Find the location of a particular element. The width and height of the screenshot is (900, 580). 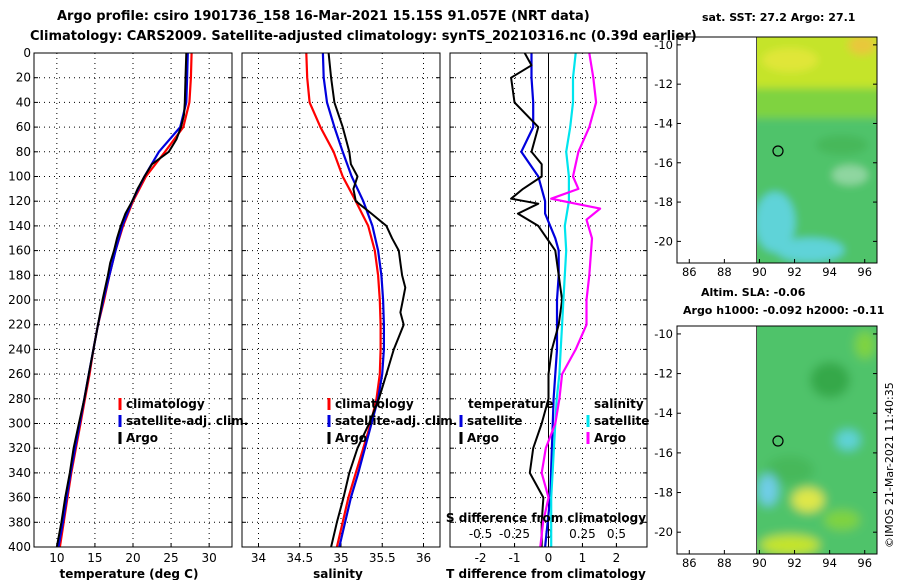

series-salinity-argo is located at coordinates (570, 300).